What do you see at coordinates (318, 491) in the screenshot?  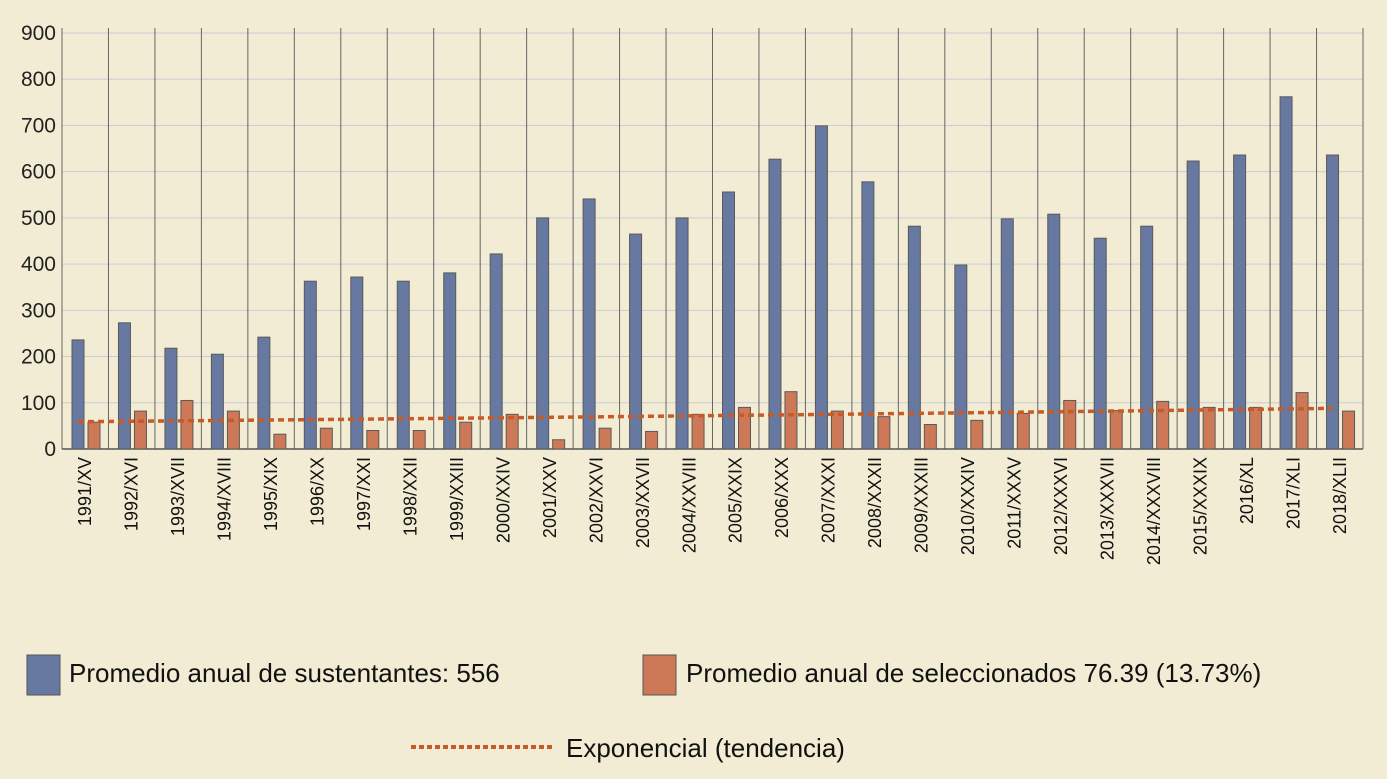 I see `x-tick-label: 1996/XX` at bounding box center [318, 491].